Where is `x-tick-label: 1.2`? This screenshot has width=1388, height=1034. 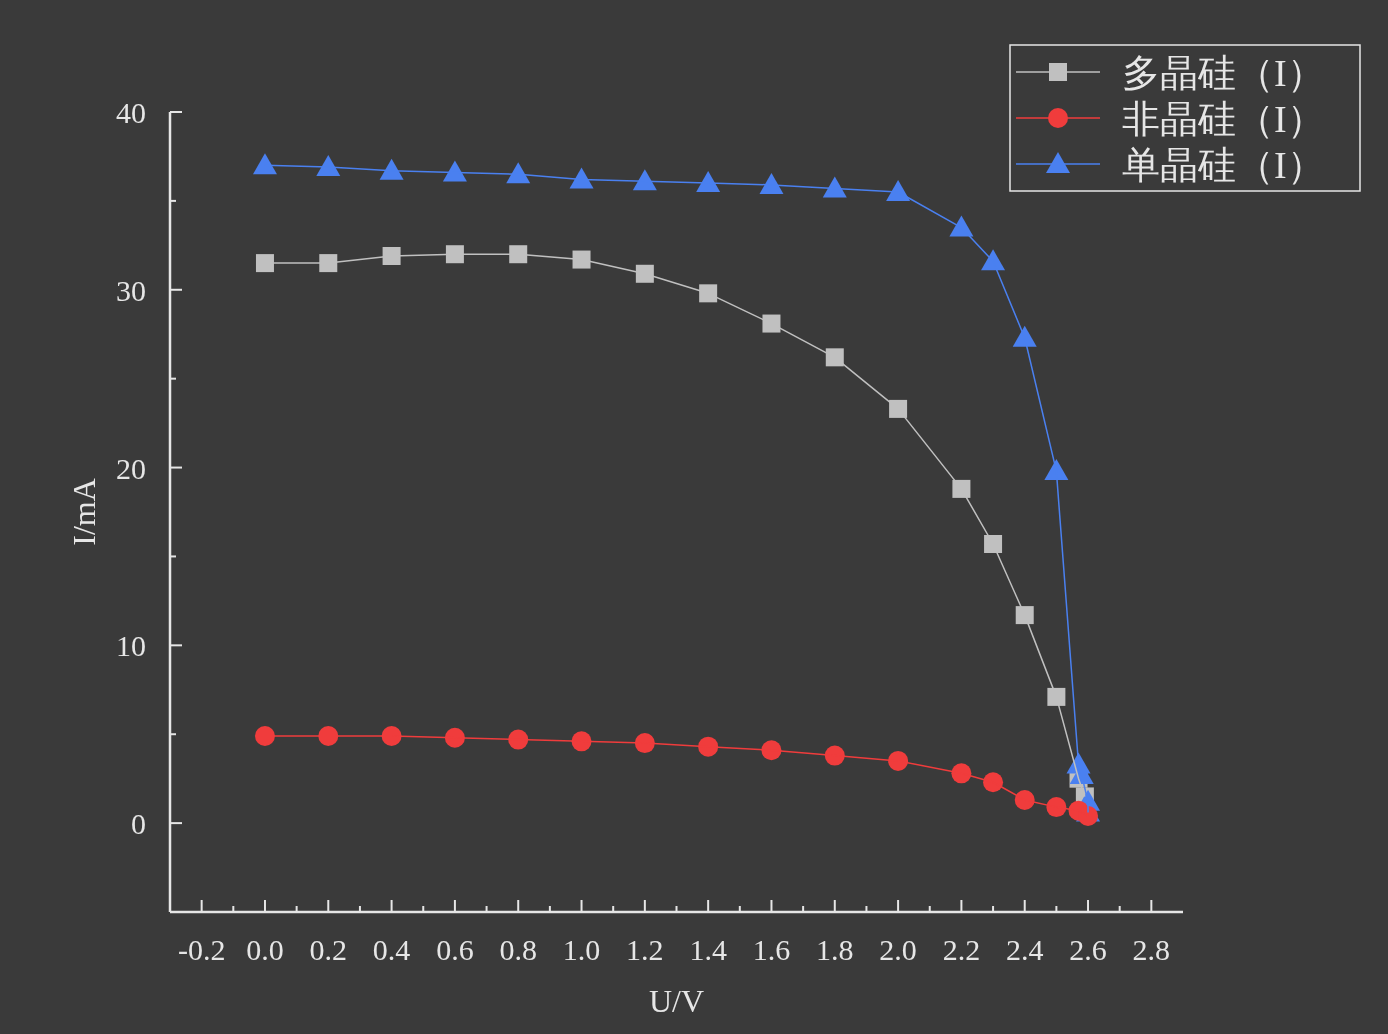
x-tick-label: 1.2 is located at coordinates (645, 949).